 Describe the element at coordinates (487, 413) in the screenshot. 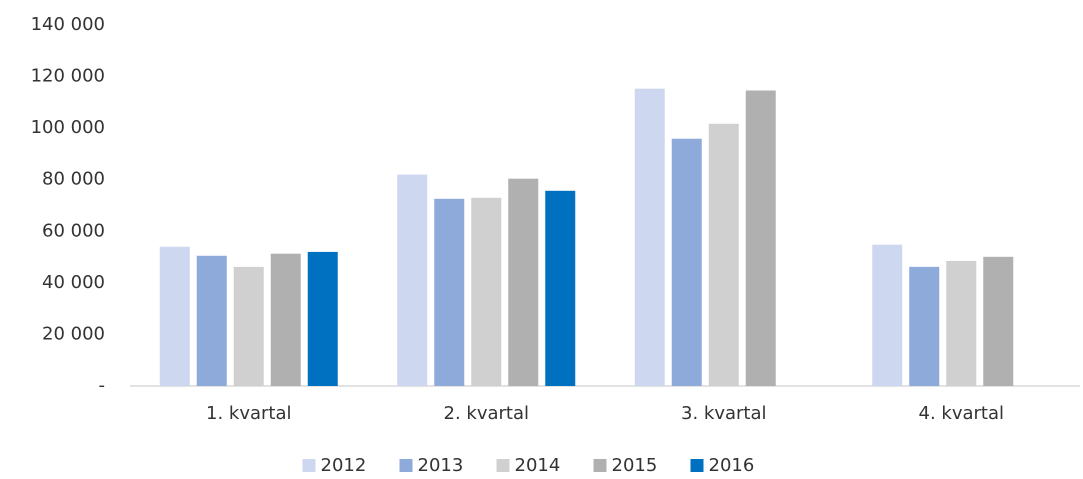

I see `x-tick-label: 2. kvartal` at that location.